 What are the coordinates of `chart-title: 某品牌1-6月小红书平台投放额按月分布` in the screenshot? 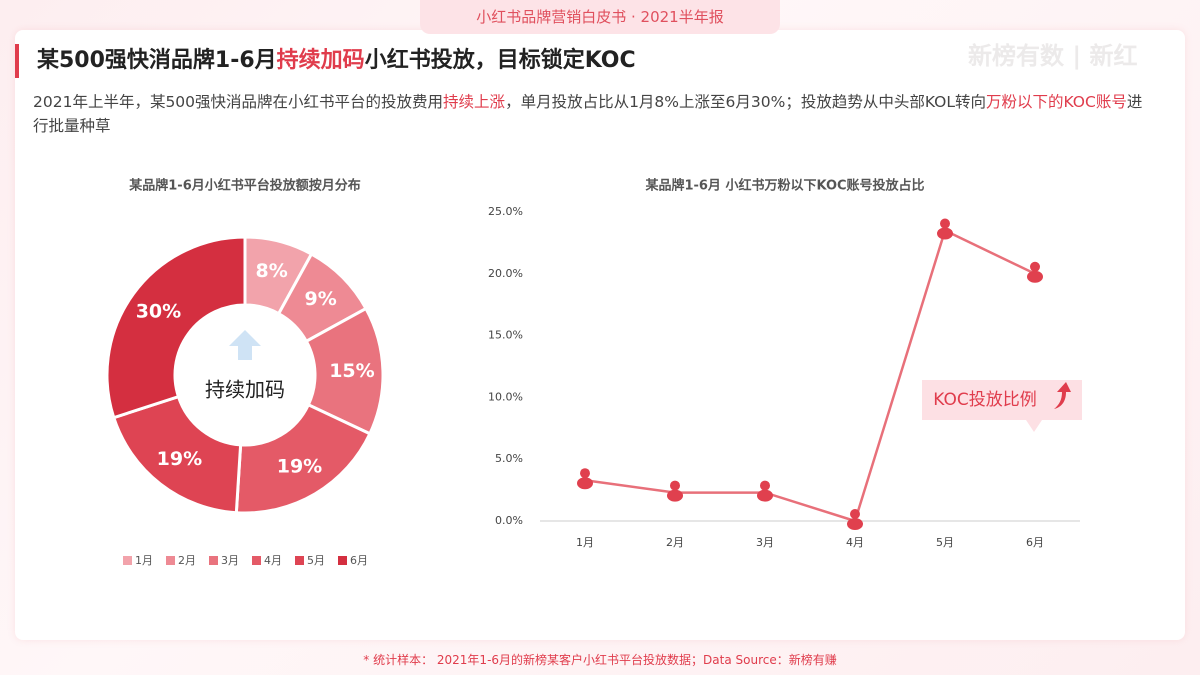 It's located at (244, 186).